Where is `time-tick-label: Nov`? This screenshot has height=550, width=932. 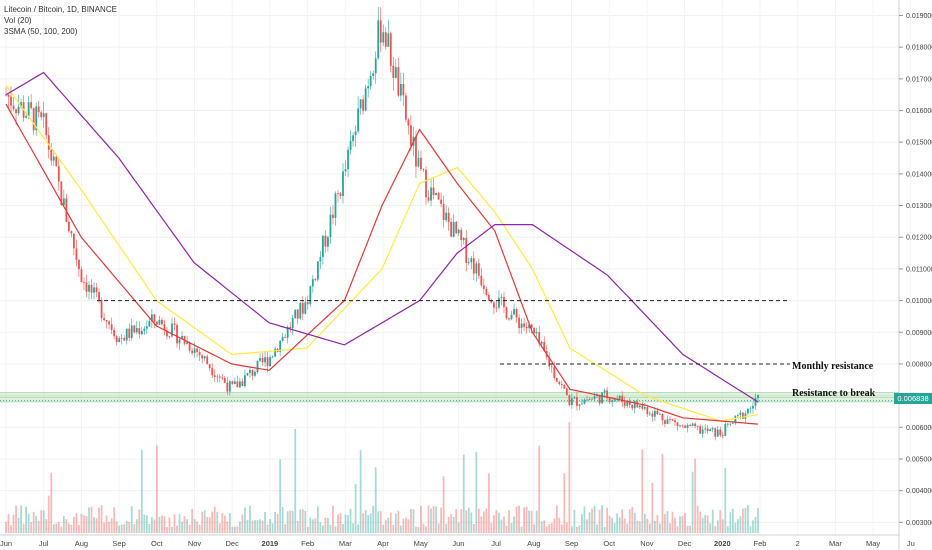 time-tick-label: Nov is located at coordinates (195, 543).